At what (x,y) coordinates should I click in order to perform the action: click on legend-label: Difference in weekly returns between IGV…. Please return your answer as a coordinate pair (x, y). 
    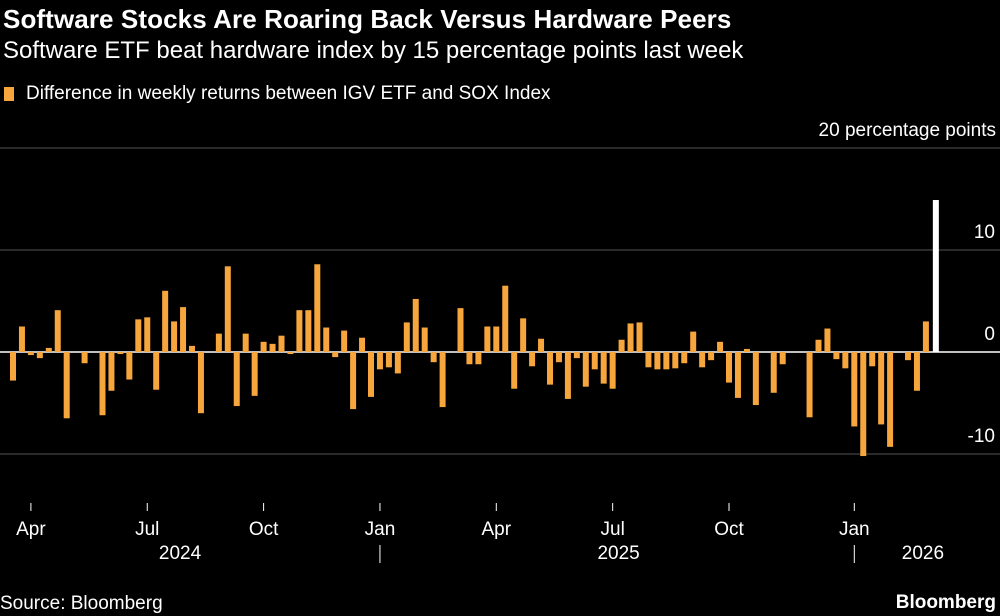
    Looking at the image, I should click on (288, 93).